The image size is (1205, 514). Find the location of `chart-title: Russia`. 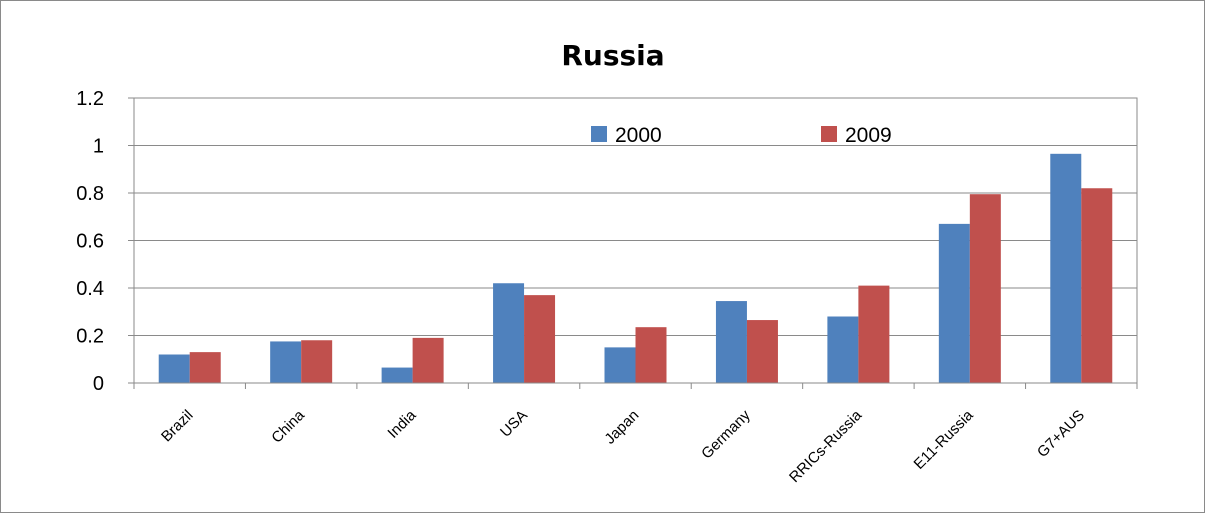

chart-title: Russia is located at coordinates (612, 55).